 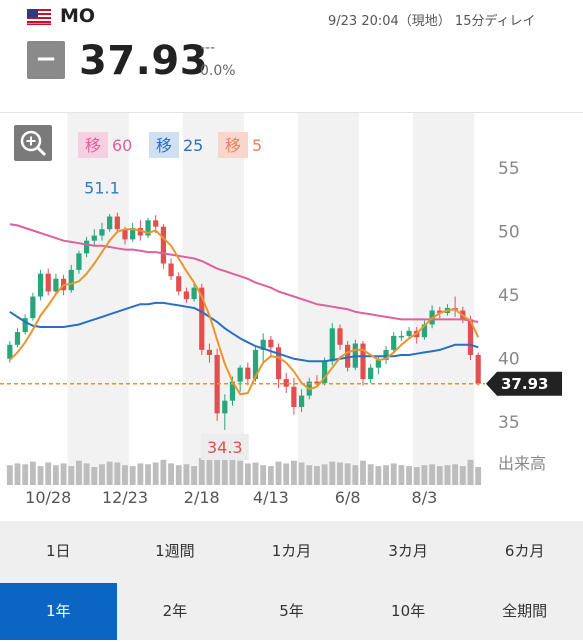 What do you see at coordinates (291, 551) in the screenshot?
I see `period-1m-button: 1カ月` at bounding box center [291, 551].